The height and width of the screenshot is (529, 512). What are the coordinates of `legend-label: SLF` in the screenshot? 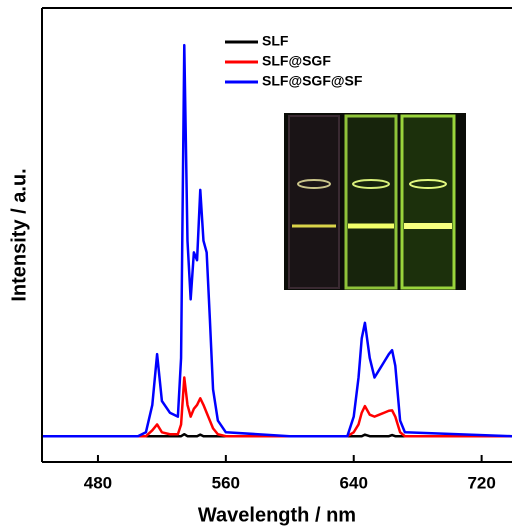 It's located at (275, 41).